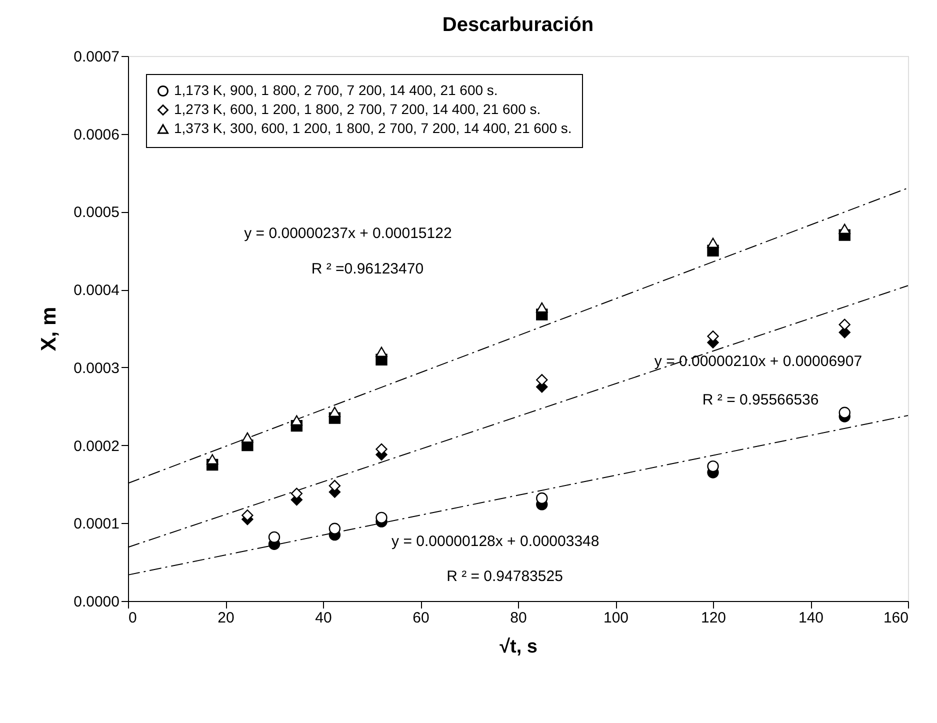 The width and height of the screenshot is (937, 723). What do you see at coordinates (97, 291) in the screenshot?
I see `y-tick-label: 0.0004` at bounding box center [97, 291].